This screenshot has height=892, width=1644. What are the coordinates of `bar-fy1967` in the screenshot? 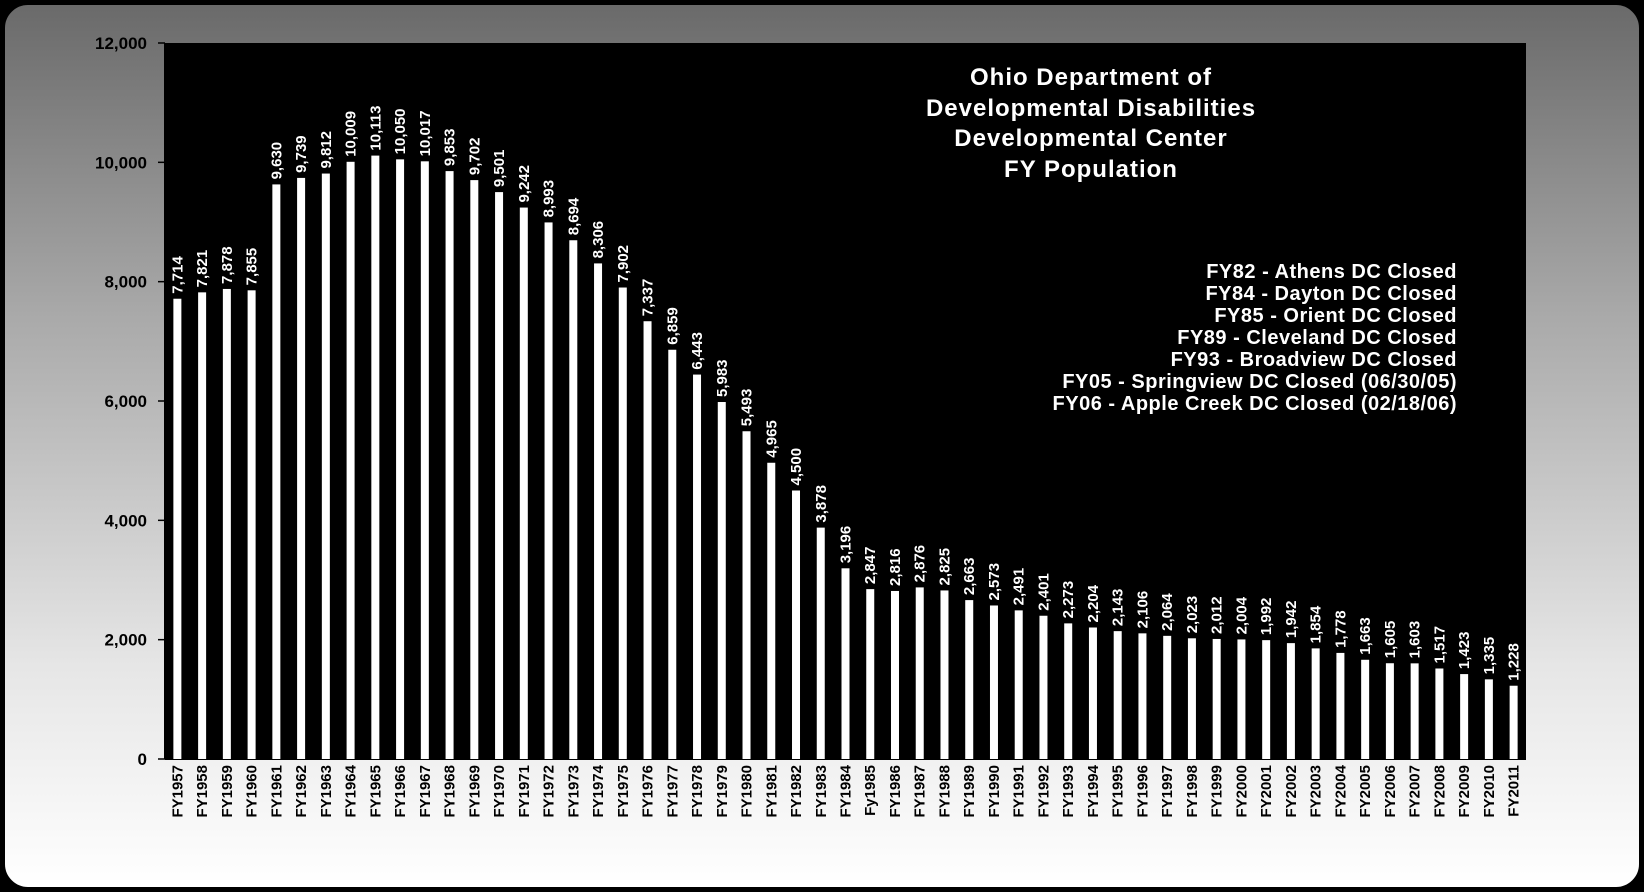 It's located at (424, 460).